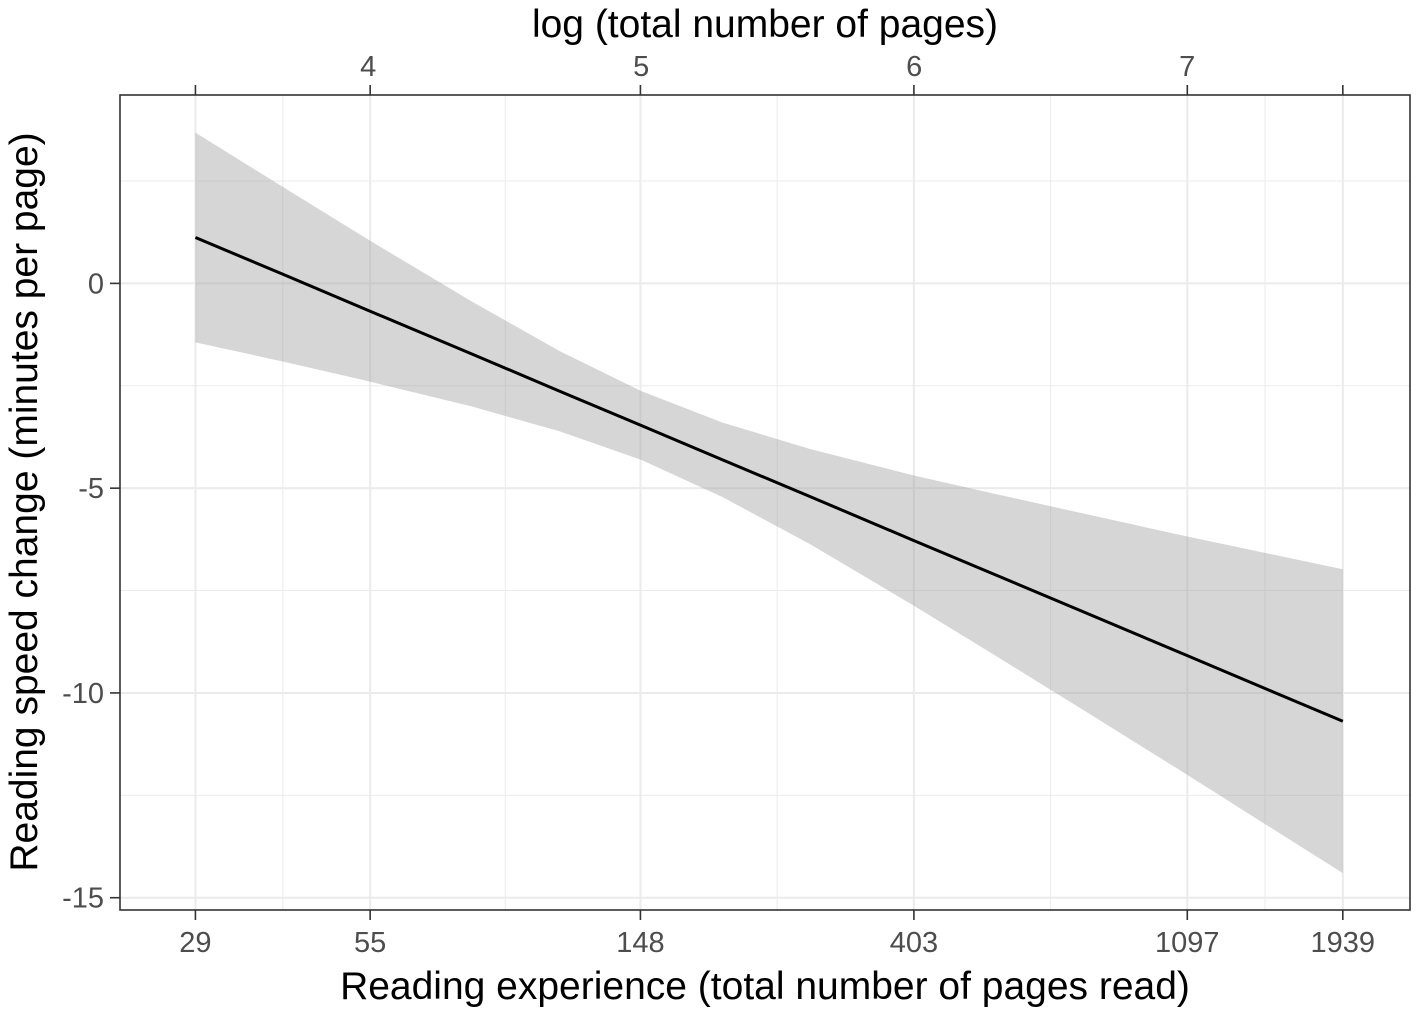 The width and height of the screenshot is (1418, 1015). What do you see at coordinates (24, 501) in the screenshot?
I see `y-axis-title: Reading speed change (minutes per page)` at bounding box center [24, 501].